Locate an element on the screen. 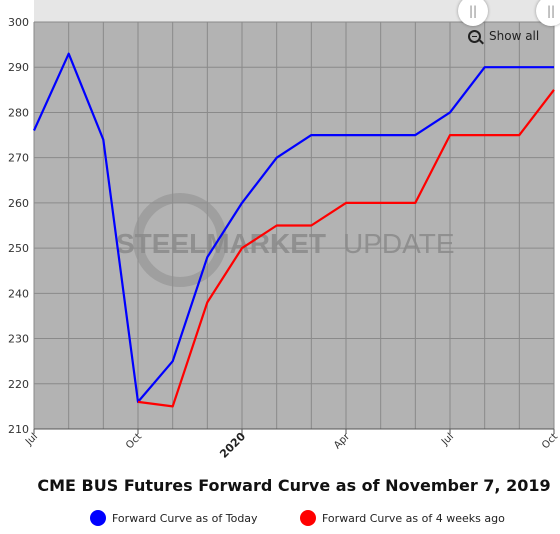 The image size is (560, 534). show-all-button: Show all is located at coordinates (503, 36).